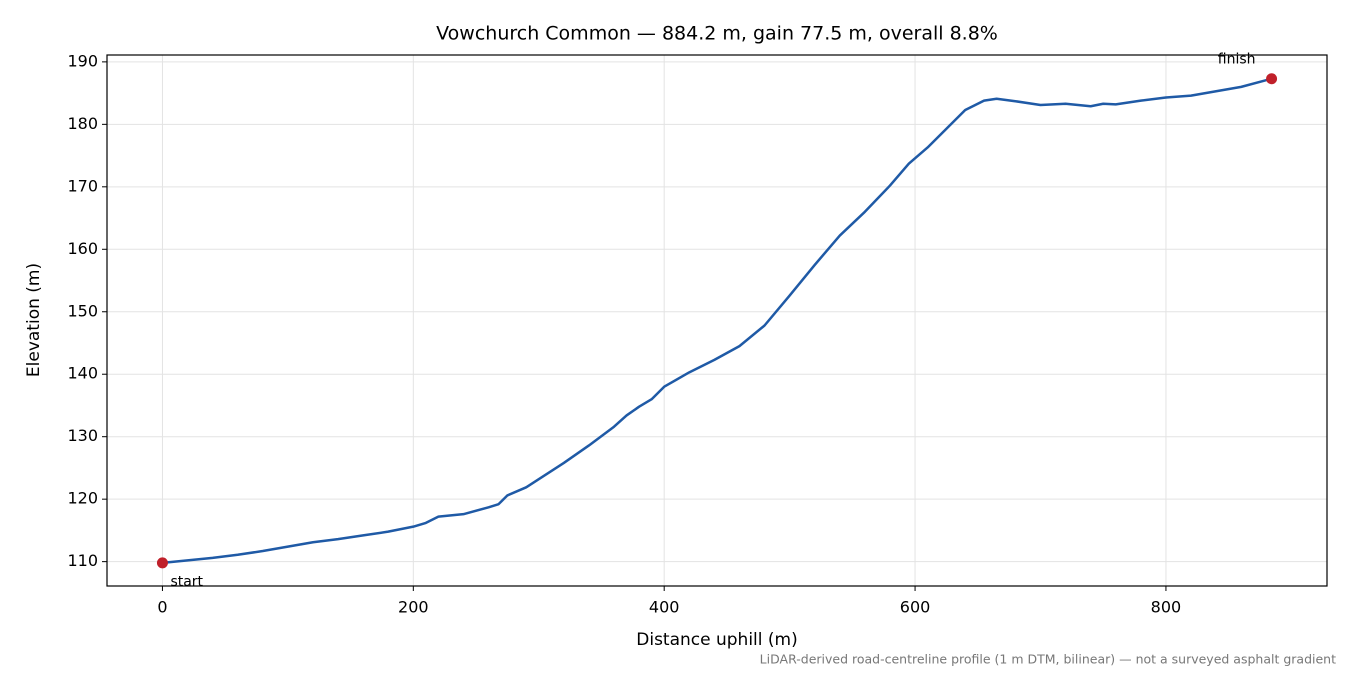 The height and width of the screenshot is (675, 1350). I want to click on y-tick-label: 120, so click(82, 498).